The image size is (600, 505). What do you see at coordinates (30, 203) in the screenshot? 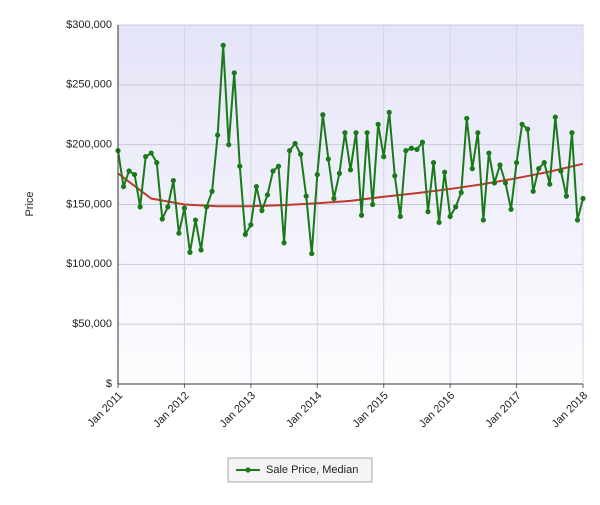
I see `y-axis-title: Price` at bounding box center [30, 203].